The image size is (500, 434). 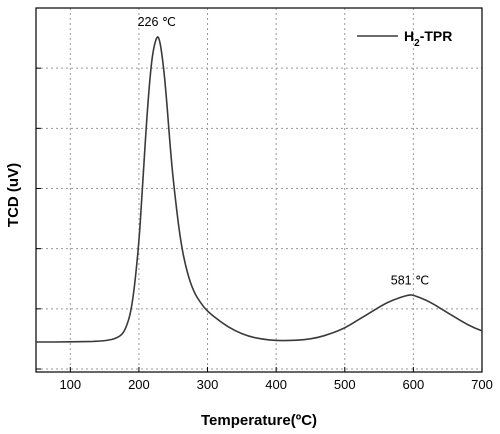 I want to click on x-tick-label: 300, so click(x=208, y=384).